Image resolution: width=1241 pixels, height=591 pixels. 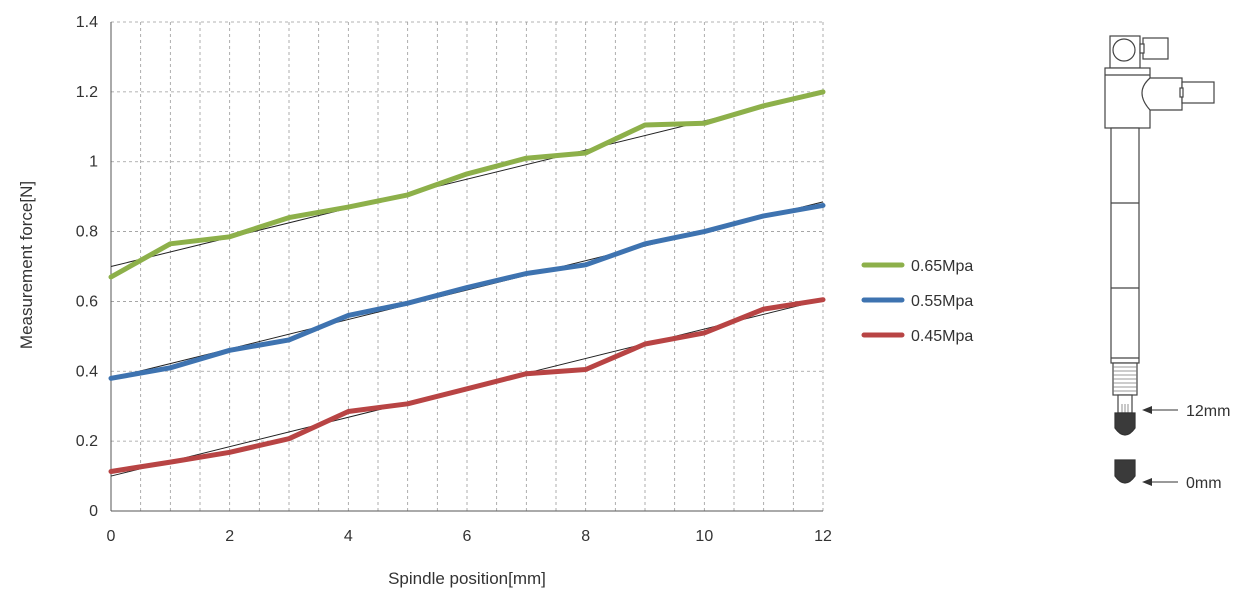 What do you see at coordinates (1124, 50) in the screenshot?
I see `top-knob-icon` at bounding box center [1124, 50].